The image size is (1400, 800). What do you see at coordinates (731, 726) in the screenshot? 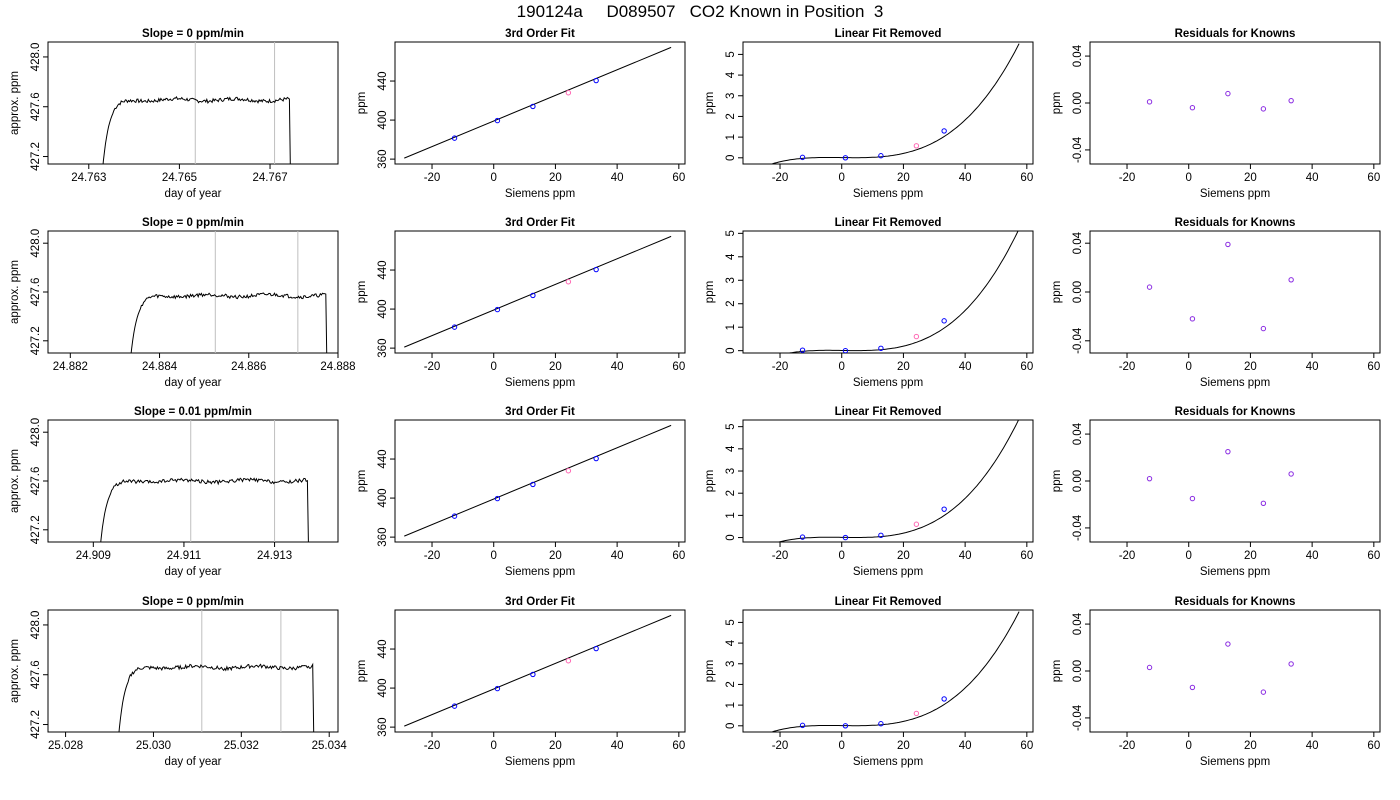
I see `y-tick-label: 0` at bounding box center [731, 726].